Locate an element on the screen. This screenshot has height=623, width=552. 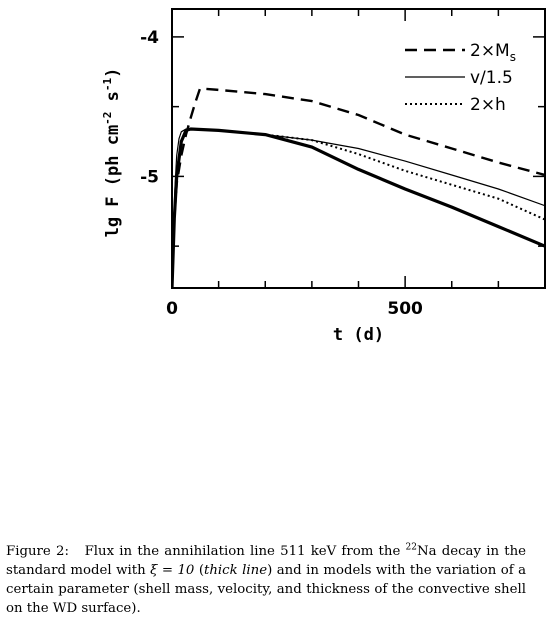
y-axis-label-part: ) is located at coordinates (113, 73).